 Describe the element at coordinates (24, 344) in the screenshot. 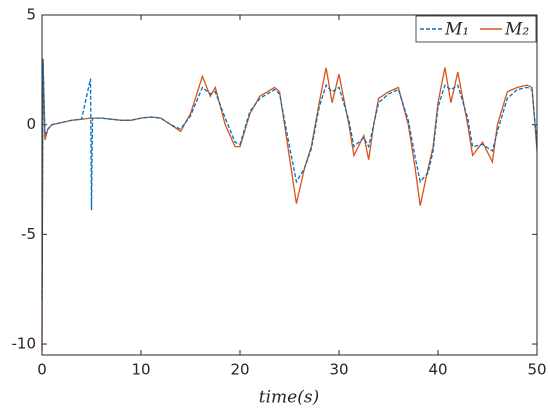

I see `y-tick-label: -10` at that location.